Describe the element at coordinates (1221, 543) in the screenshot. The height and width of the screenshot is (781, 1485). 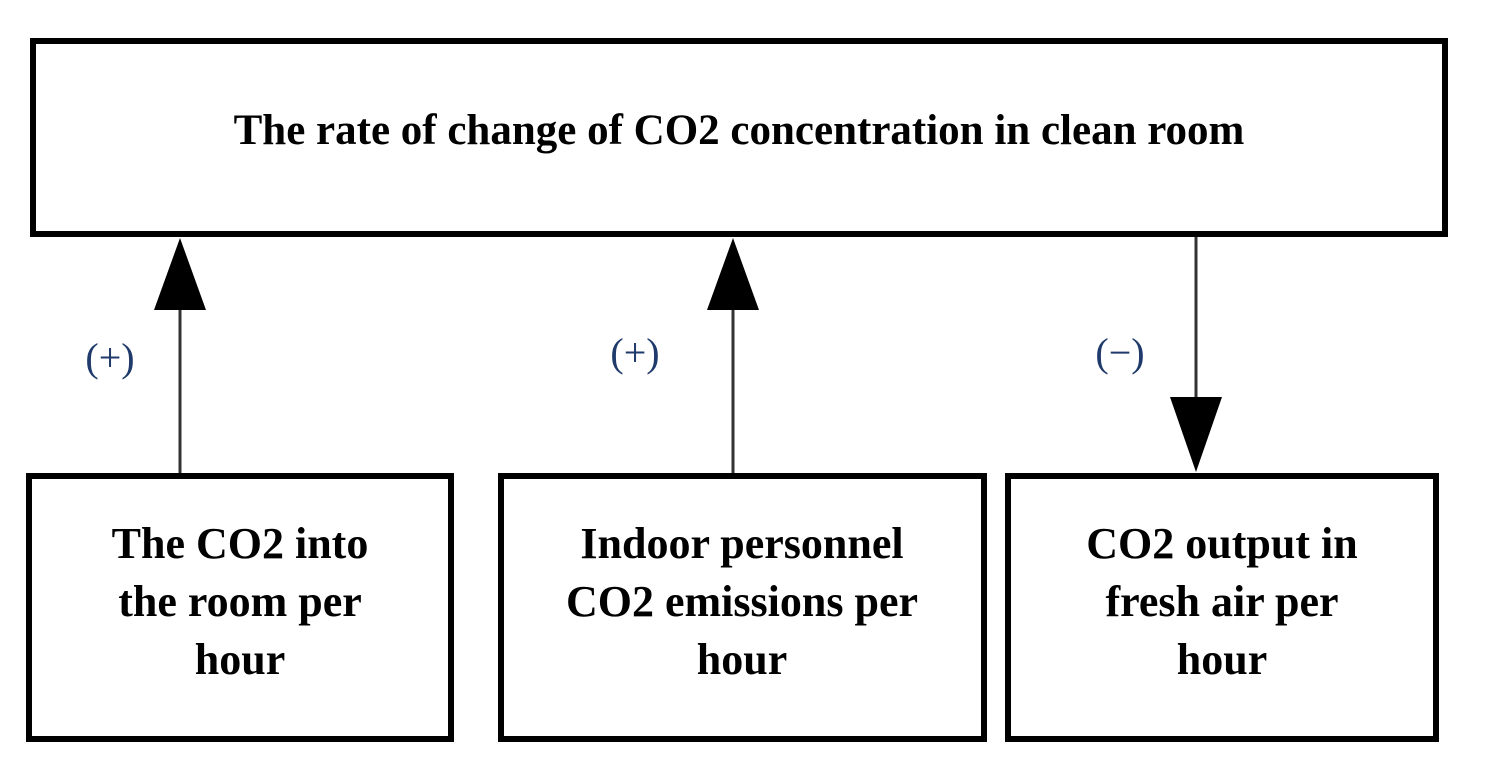
I see `node-line: CO2 output in` at that location.